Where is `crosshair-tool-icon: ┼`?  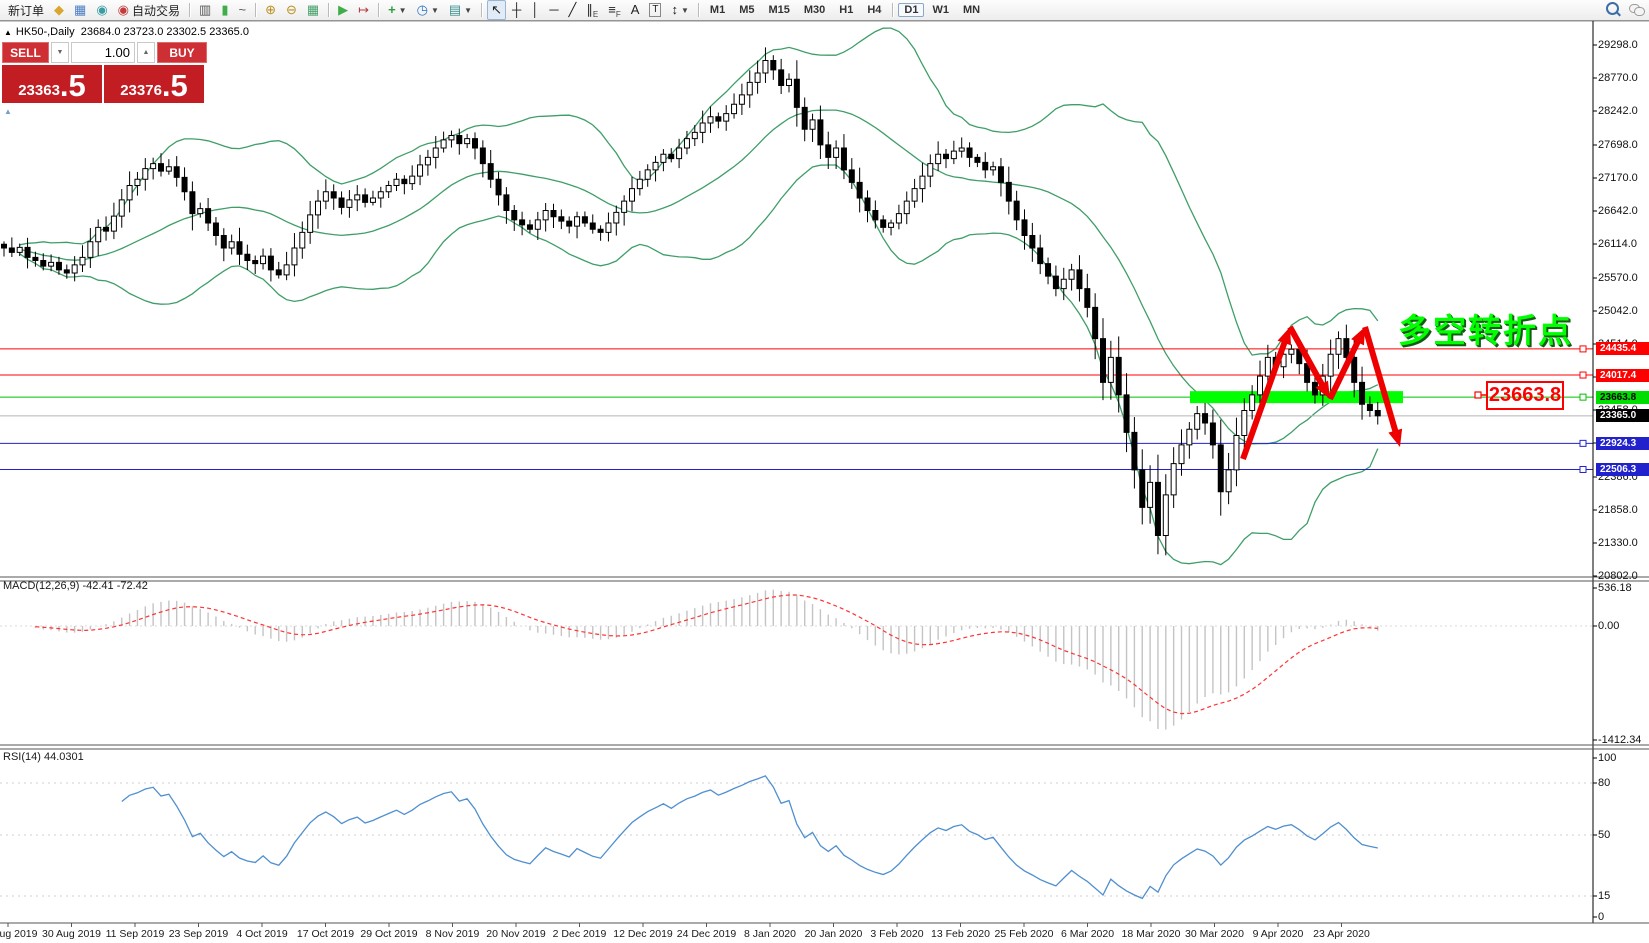
crosshair-tool-icon: ┼ is located at coordinates (516, 9).